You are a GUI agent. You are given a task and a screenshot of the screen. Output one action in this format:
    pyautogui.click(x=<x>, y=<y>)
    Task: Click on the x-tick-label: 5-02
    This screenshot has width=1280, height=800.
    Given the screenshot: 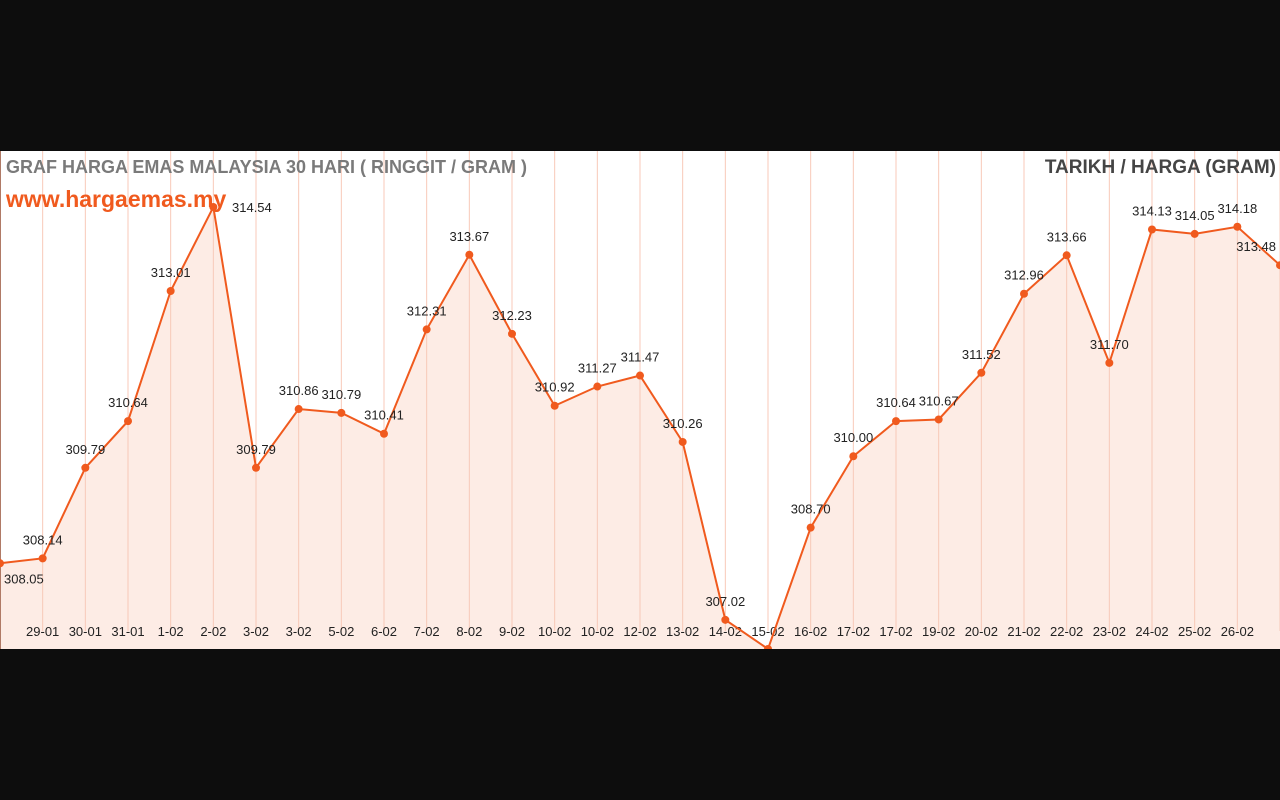 What is the action you would take?
    pyautogui.click(x=341, y=631)
    